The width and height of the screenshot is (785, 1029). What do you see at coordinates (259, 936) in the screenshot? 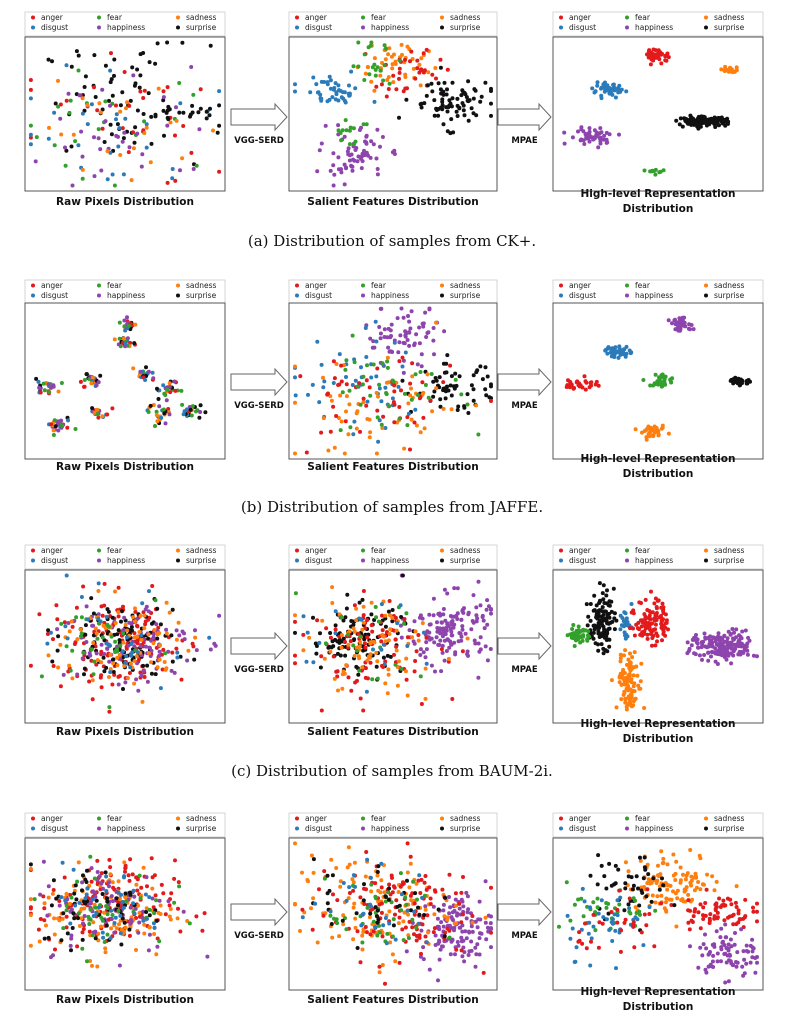
I see `arrow-label-vgg-serd: VGG-SERD` at bounding box center [259, 936].